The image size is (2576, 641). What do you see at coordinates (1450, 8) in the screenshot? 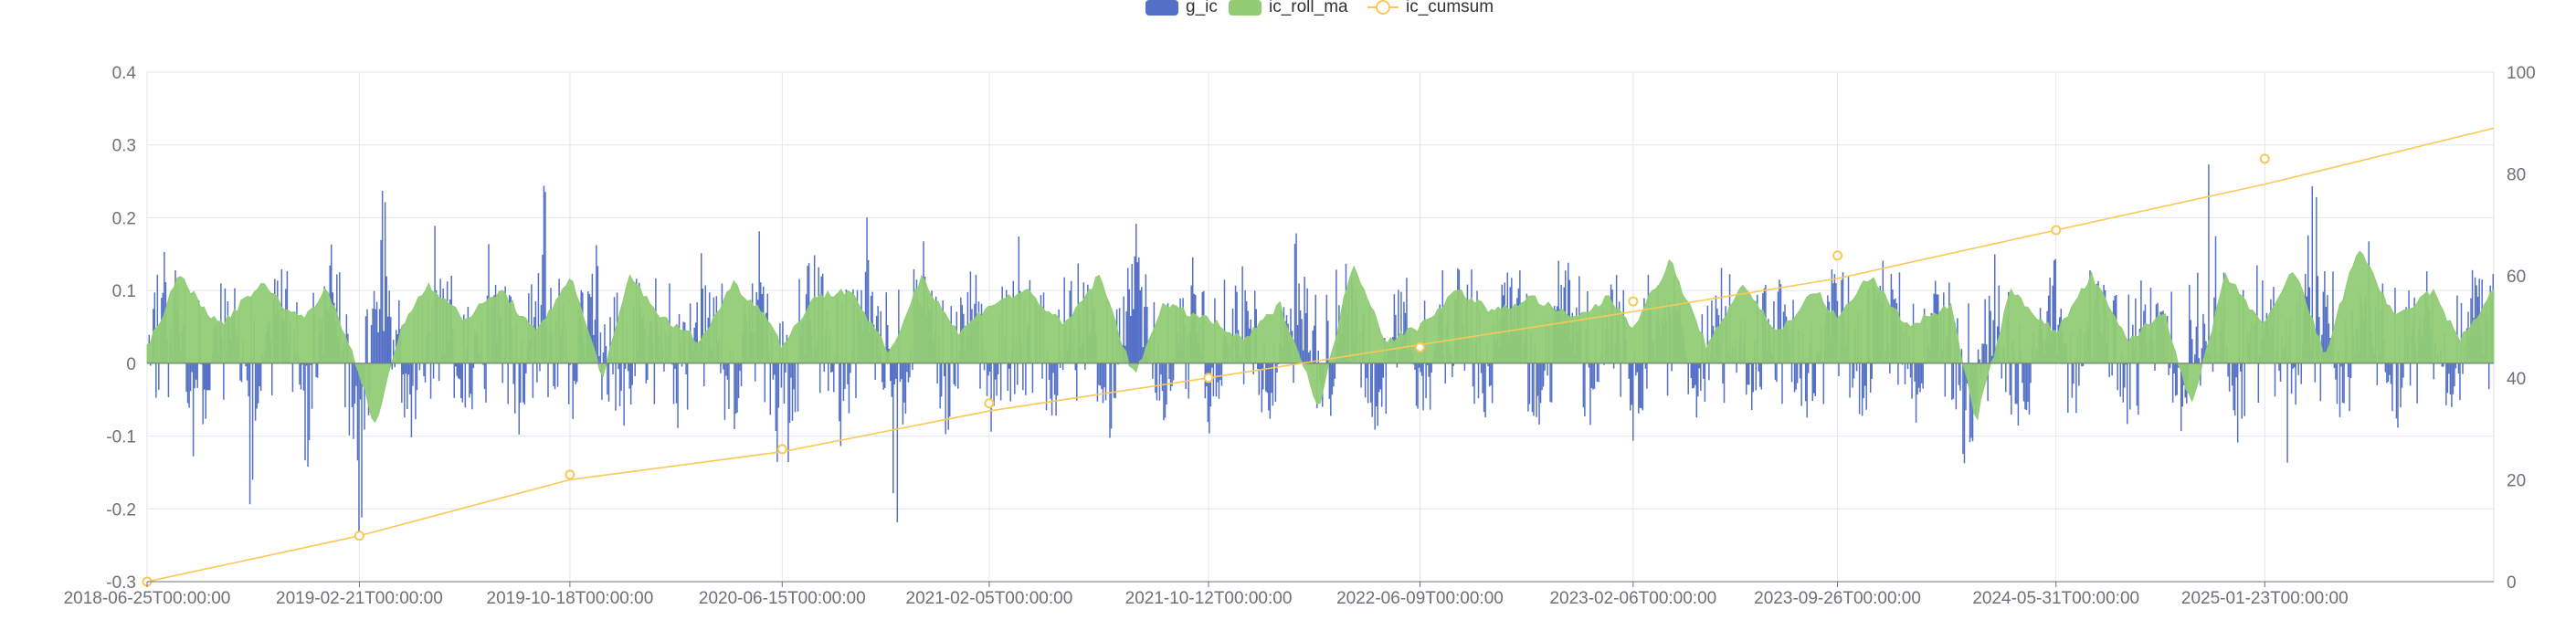
I see `legend-label-ic-cumsum: ic_cumsum` at bounding box center [1450, 8].